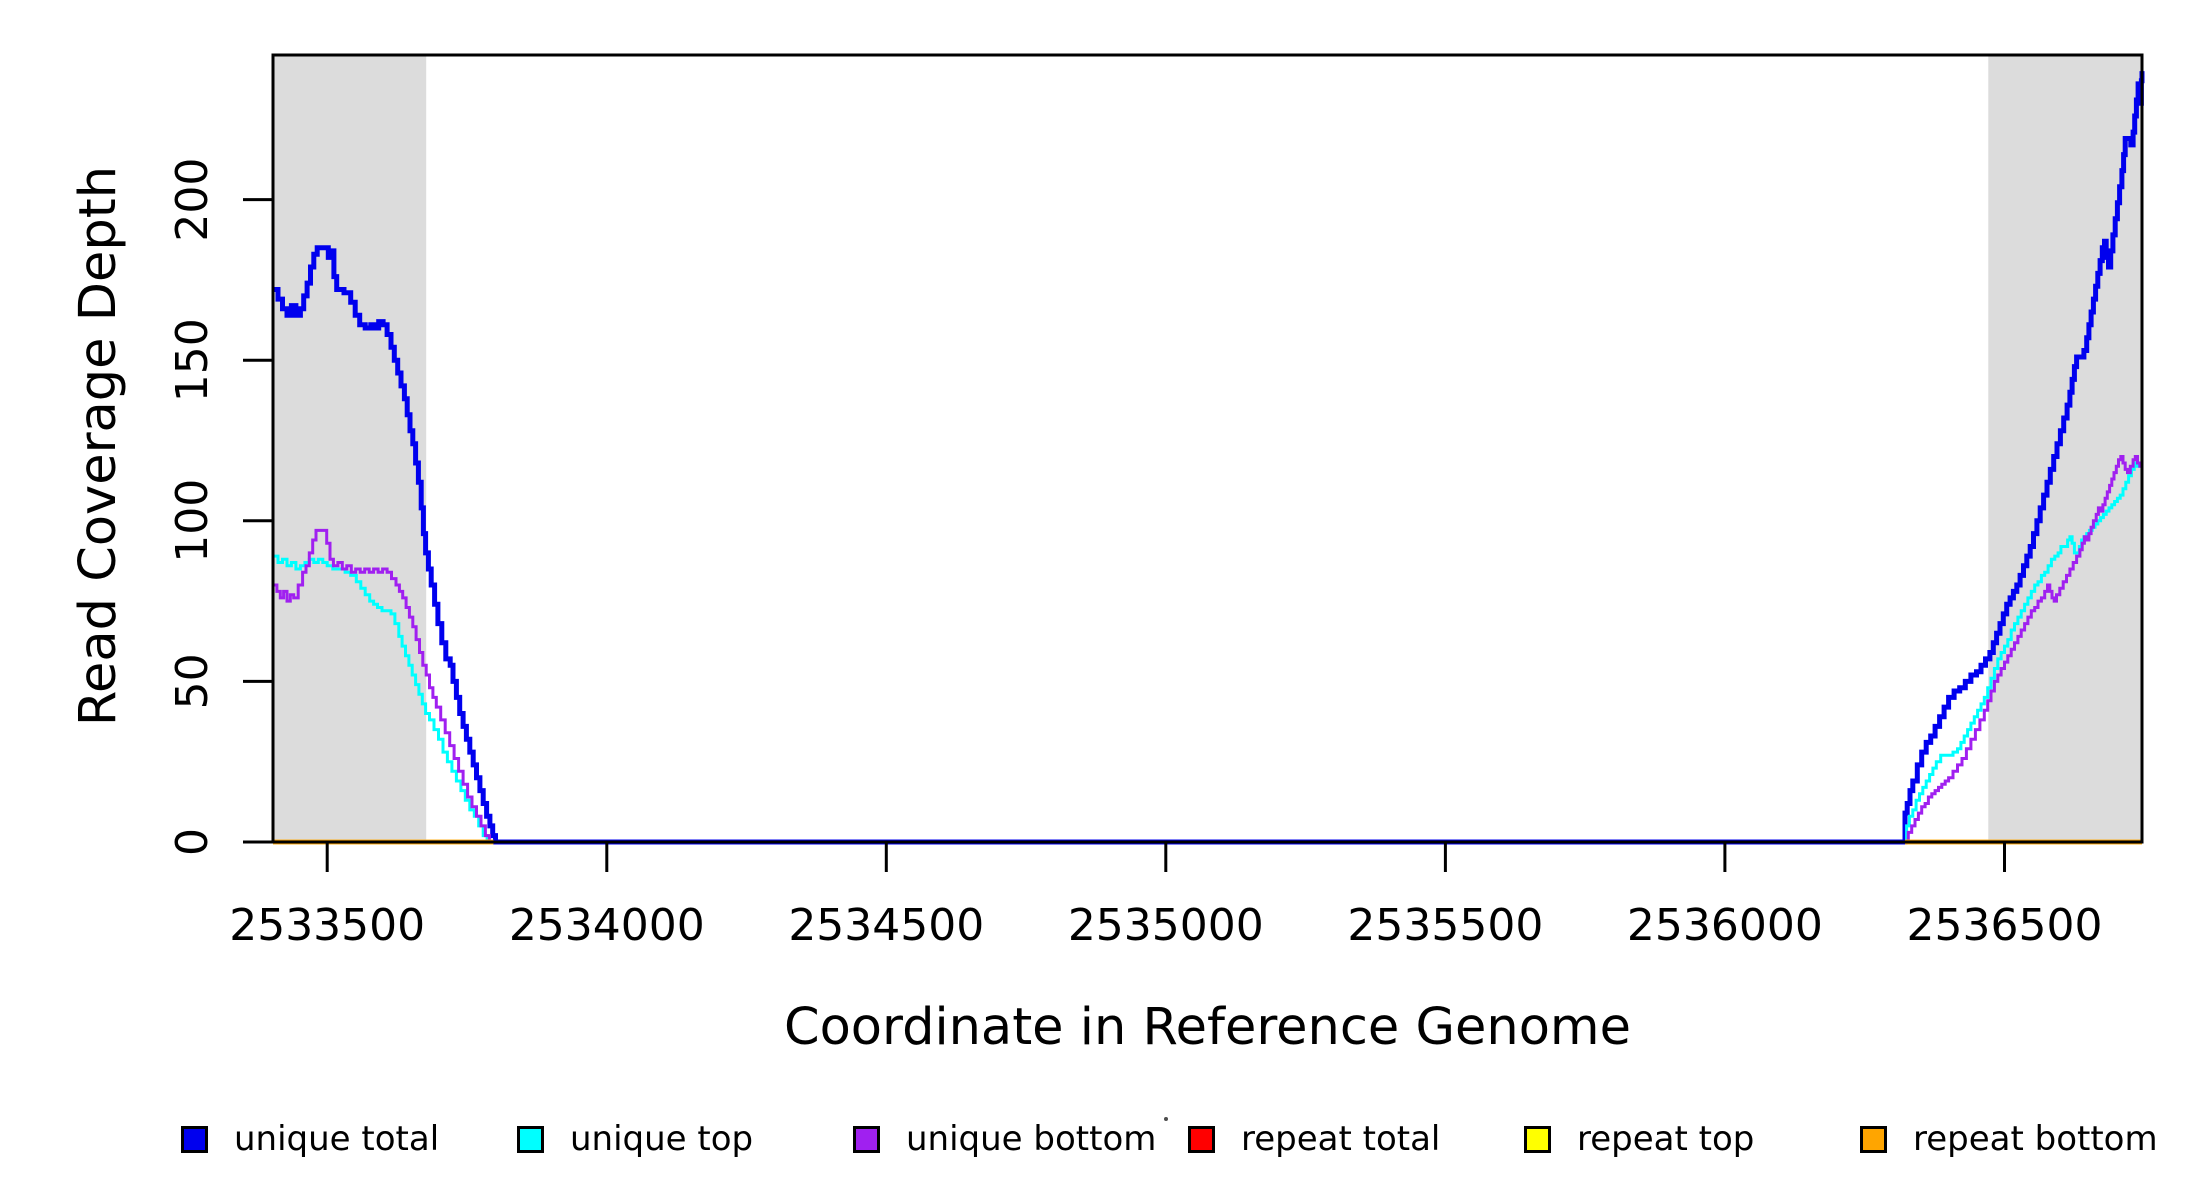 This screenshot has height=1200, width=2200. Describe the element at coordinates (337, 1139) in the screenshot. I see `legend-label-unique-total: unique total` at that location.